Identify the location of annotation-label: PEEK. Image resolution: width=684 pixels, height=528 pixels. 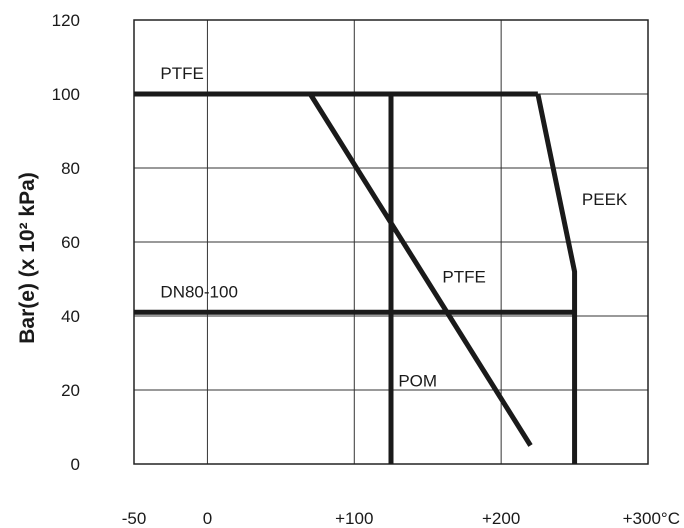
(605, 199).